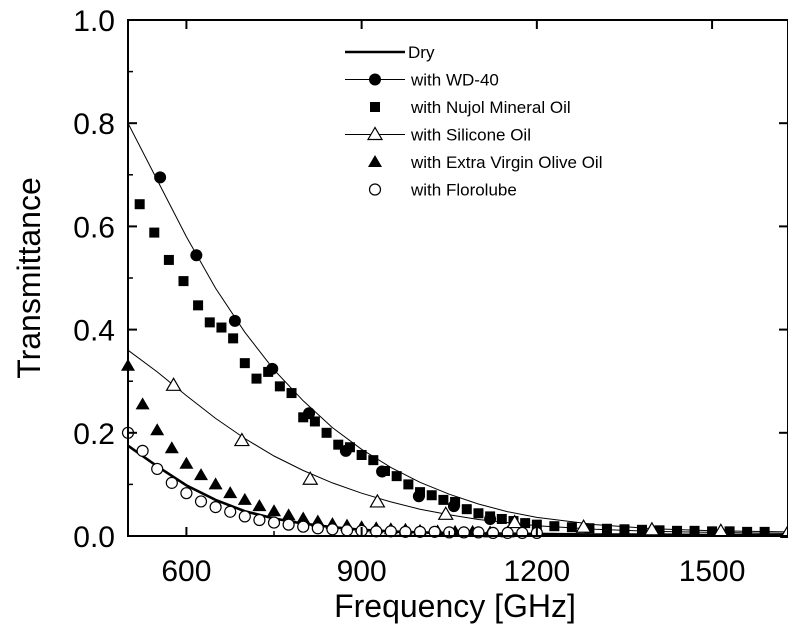 This screenshot has width=788, height=634. I want to click on legend-entry: with Extra Virgin Olive Oil, so click(485, 162).